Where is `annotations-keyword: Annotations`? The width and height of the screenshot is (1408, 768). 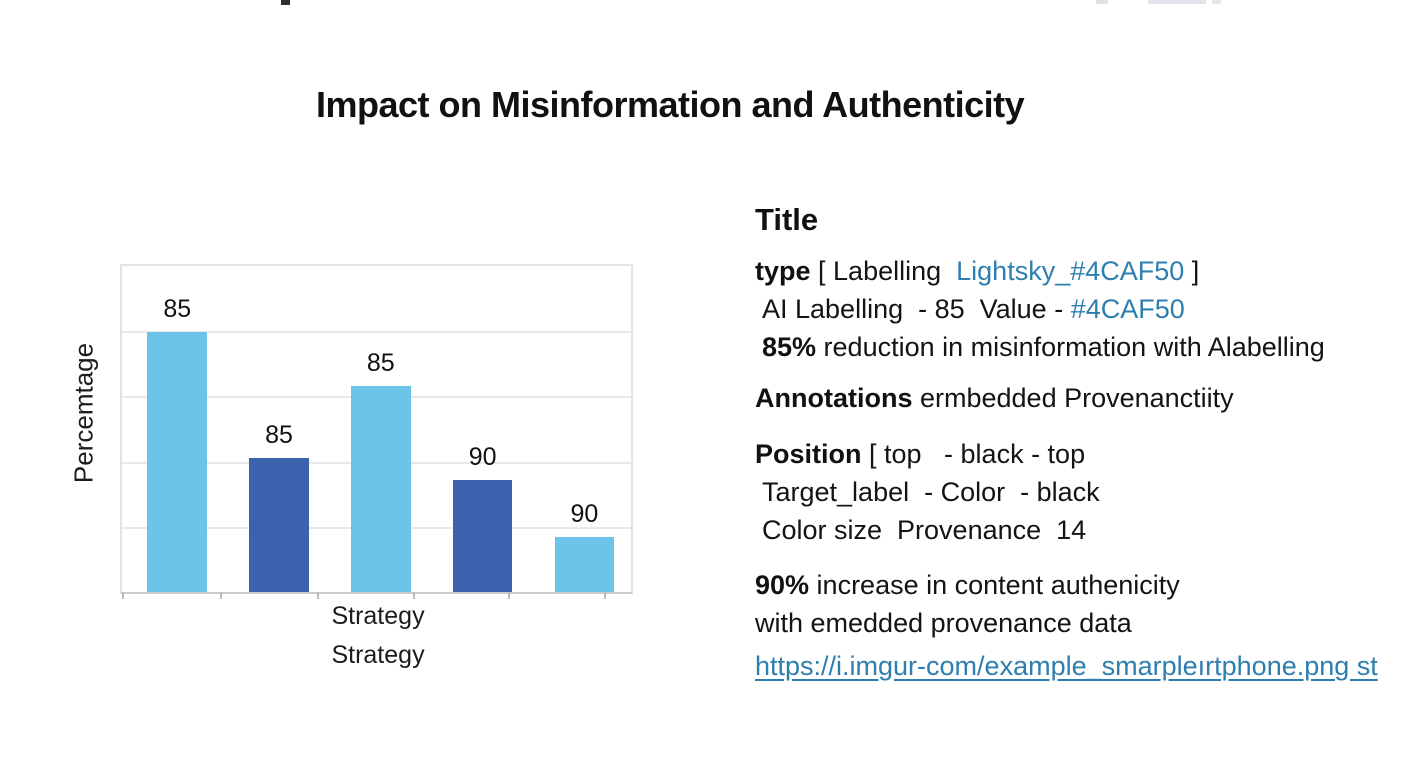 annotations-keyword: Annotations is located at coordinates (834, 398).